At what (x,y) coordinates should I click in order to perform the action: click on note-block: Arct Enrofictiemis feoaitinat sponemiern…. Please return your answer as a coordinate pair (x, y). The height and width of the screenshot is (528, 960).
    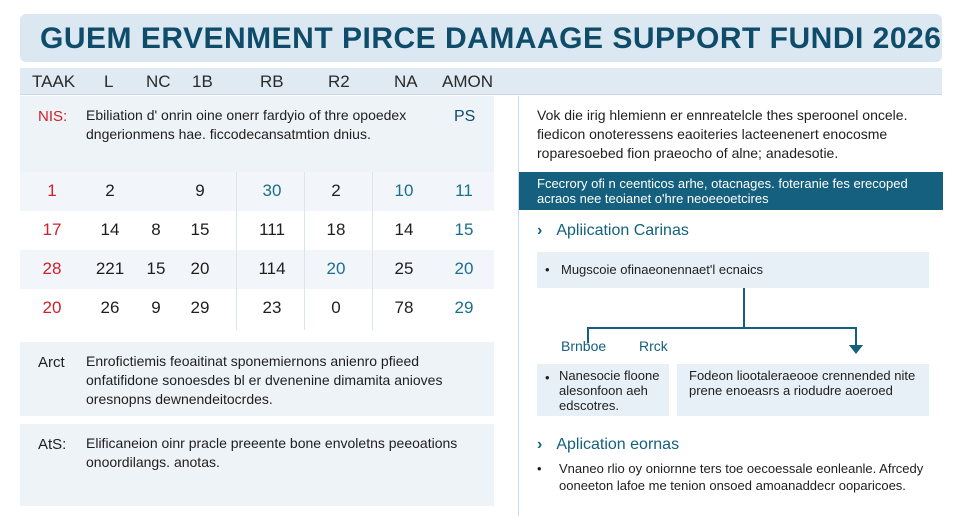
    Looking at the image, I should click on (257, 379).